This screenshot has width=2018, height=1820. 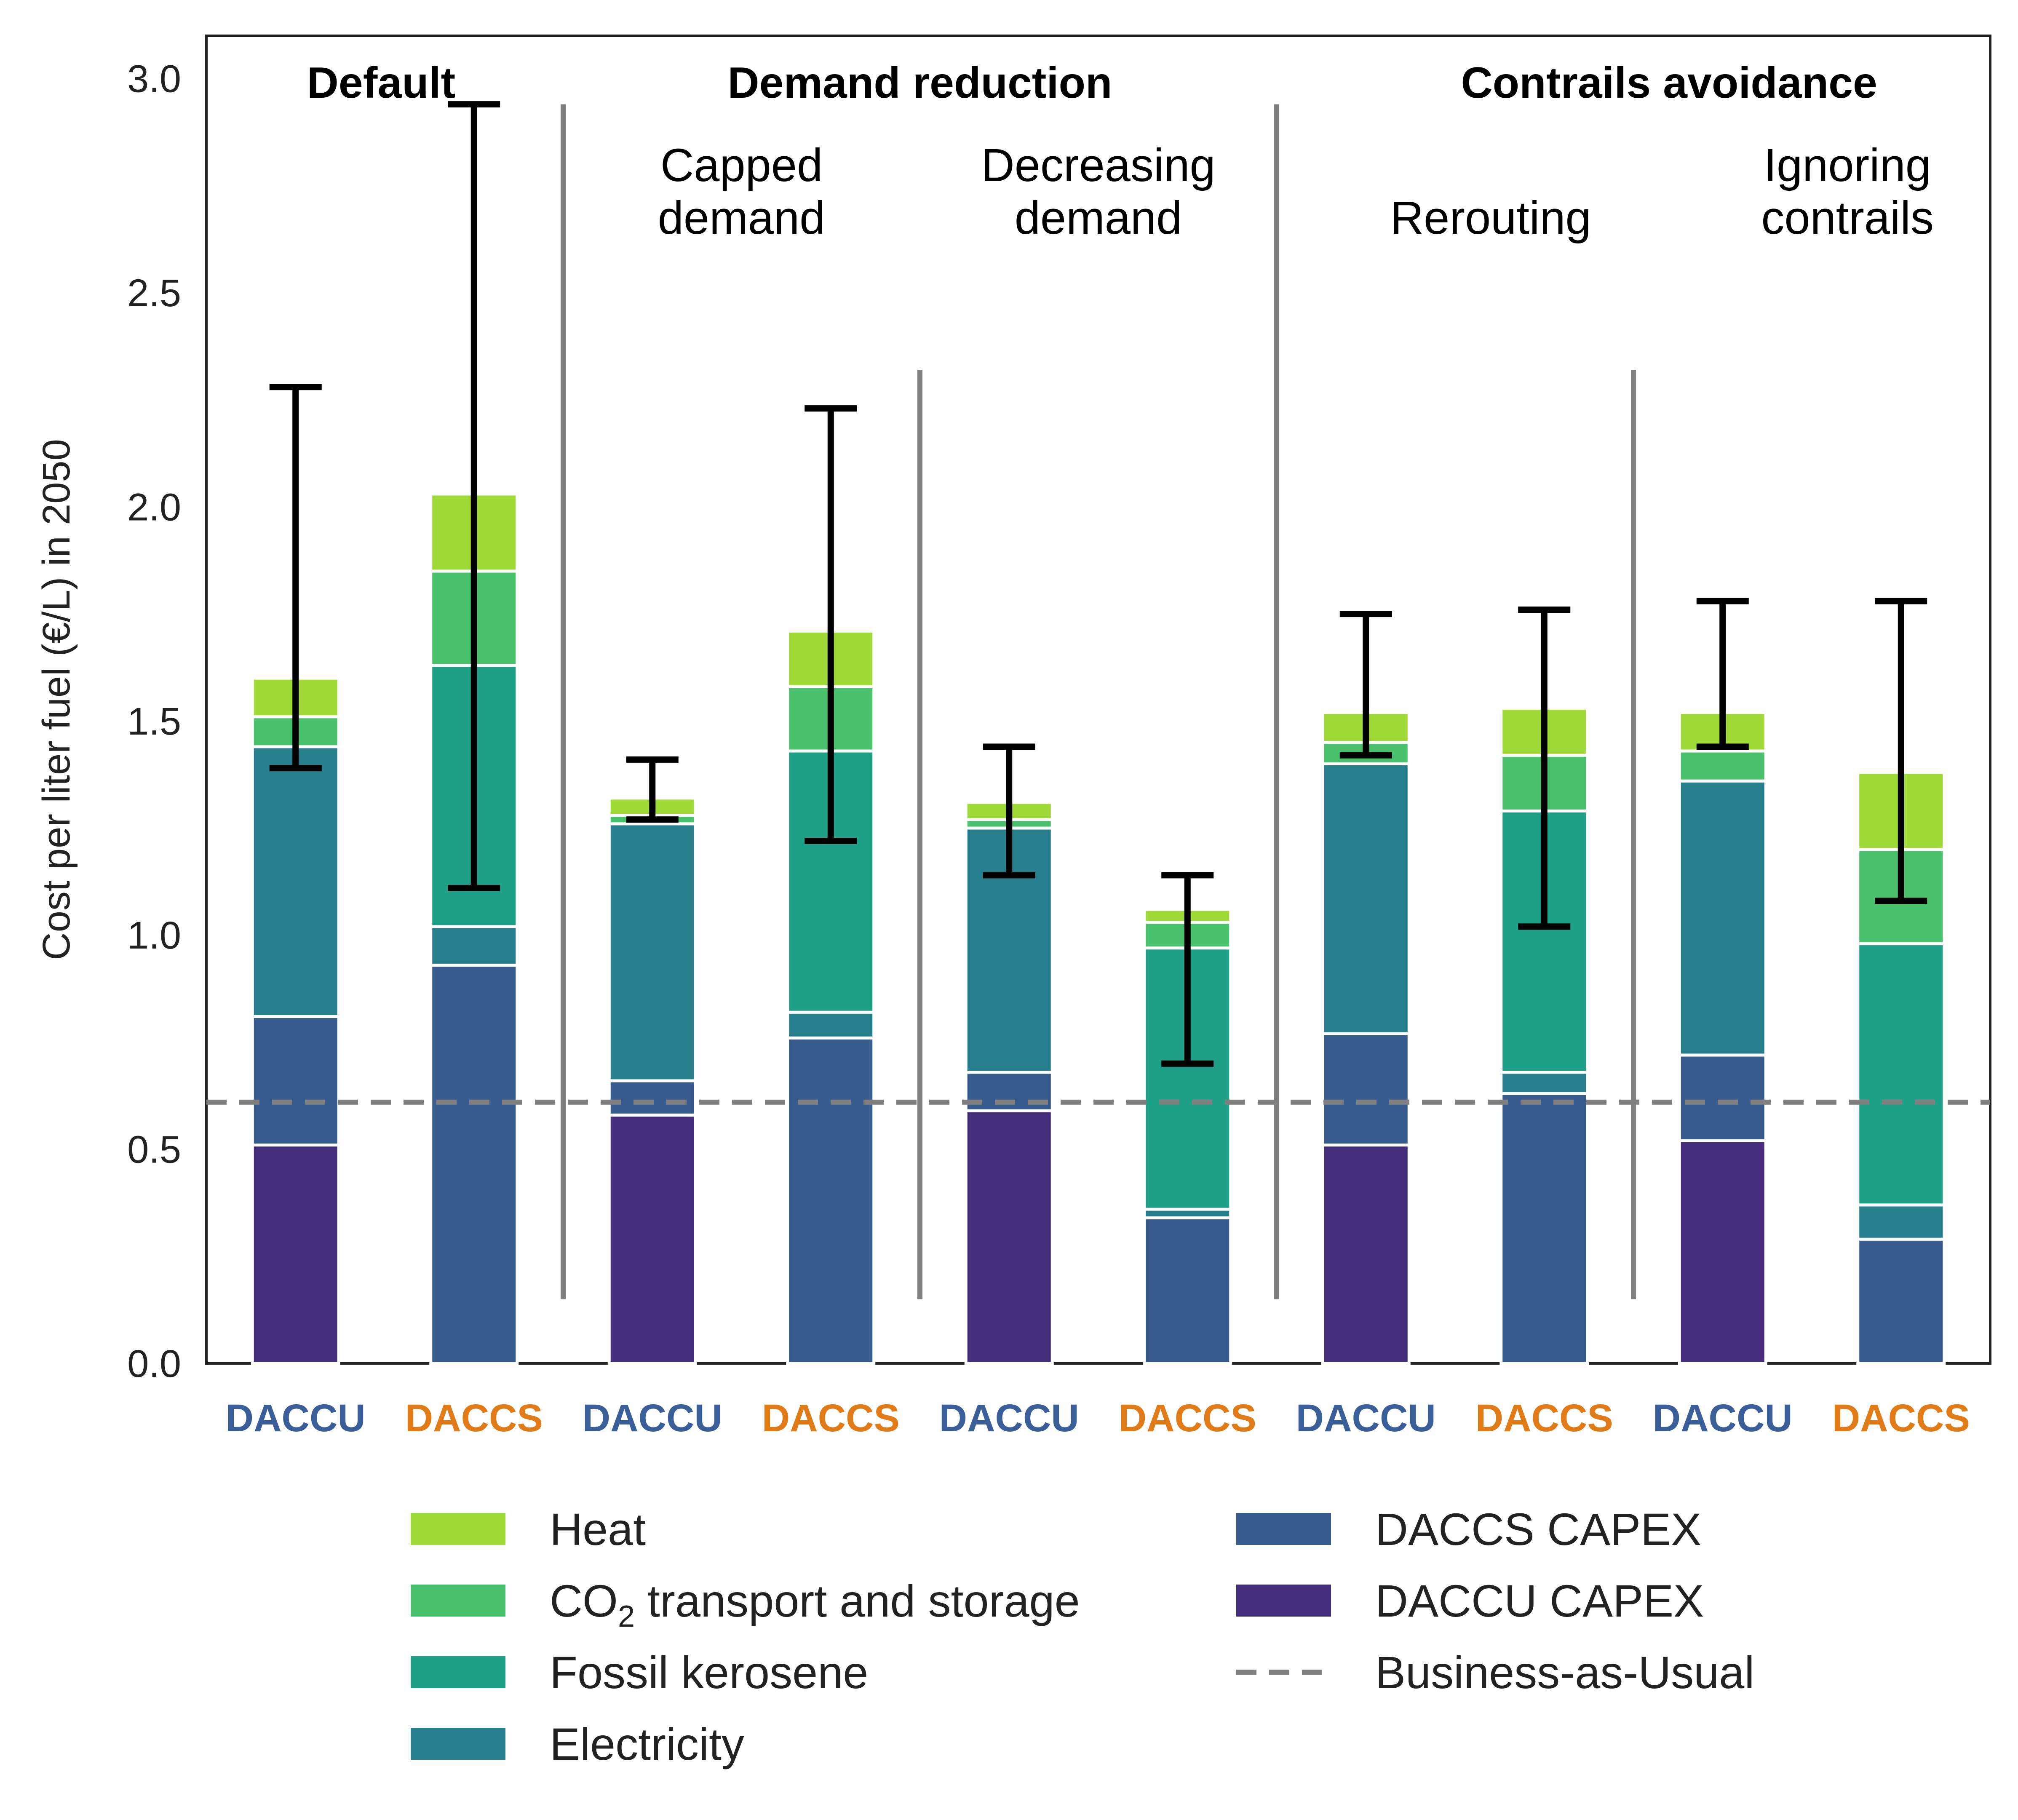 I want to click on legend-label-subscript: 2, so click(x=626, y=1616).